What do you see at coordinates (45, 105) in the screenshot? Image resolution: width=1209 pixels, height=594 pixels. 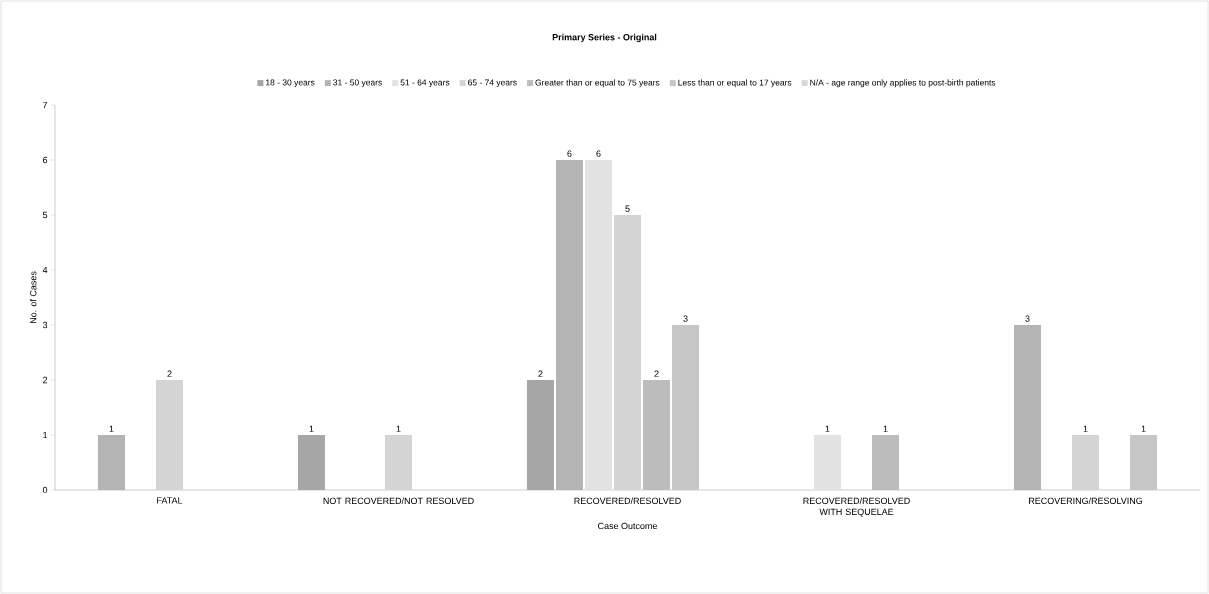 I see `y-tick-label: 7` at bounding box center [45, 105].